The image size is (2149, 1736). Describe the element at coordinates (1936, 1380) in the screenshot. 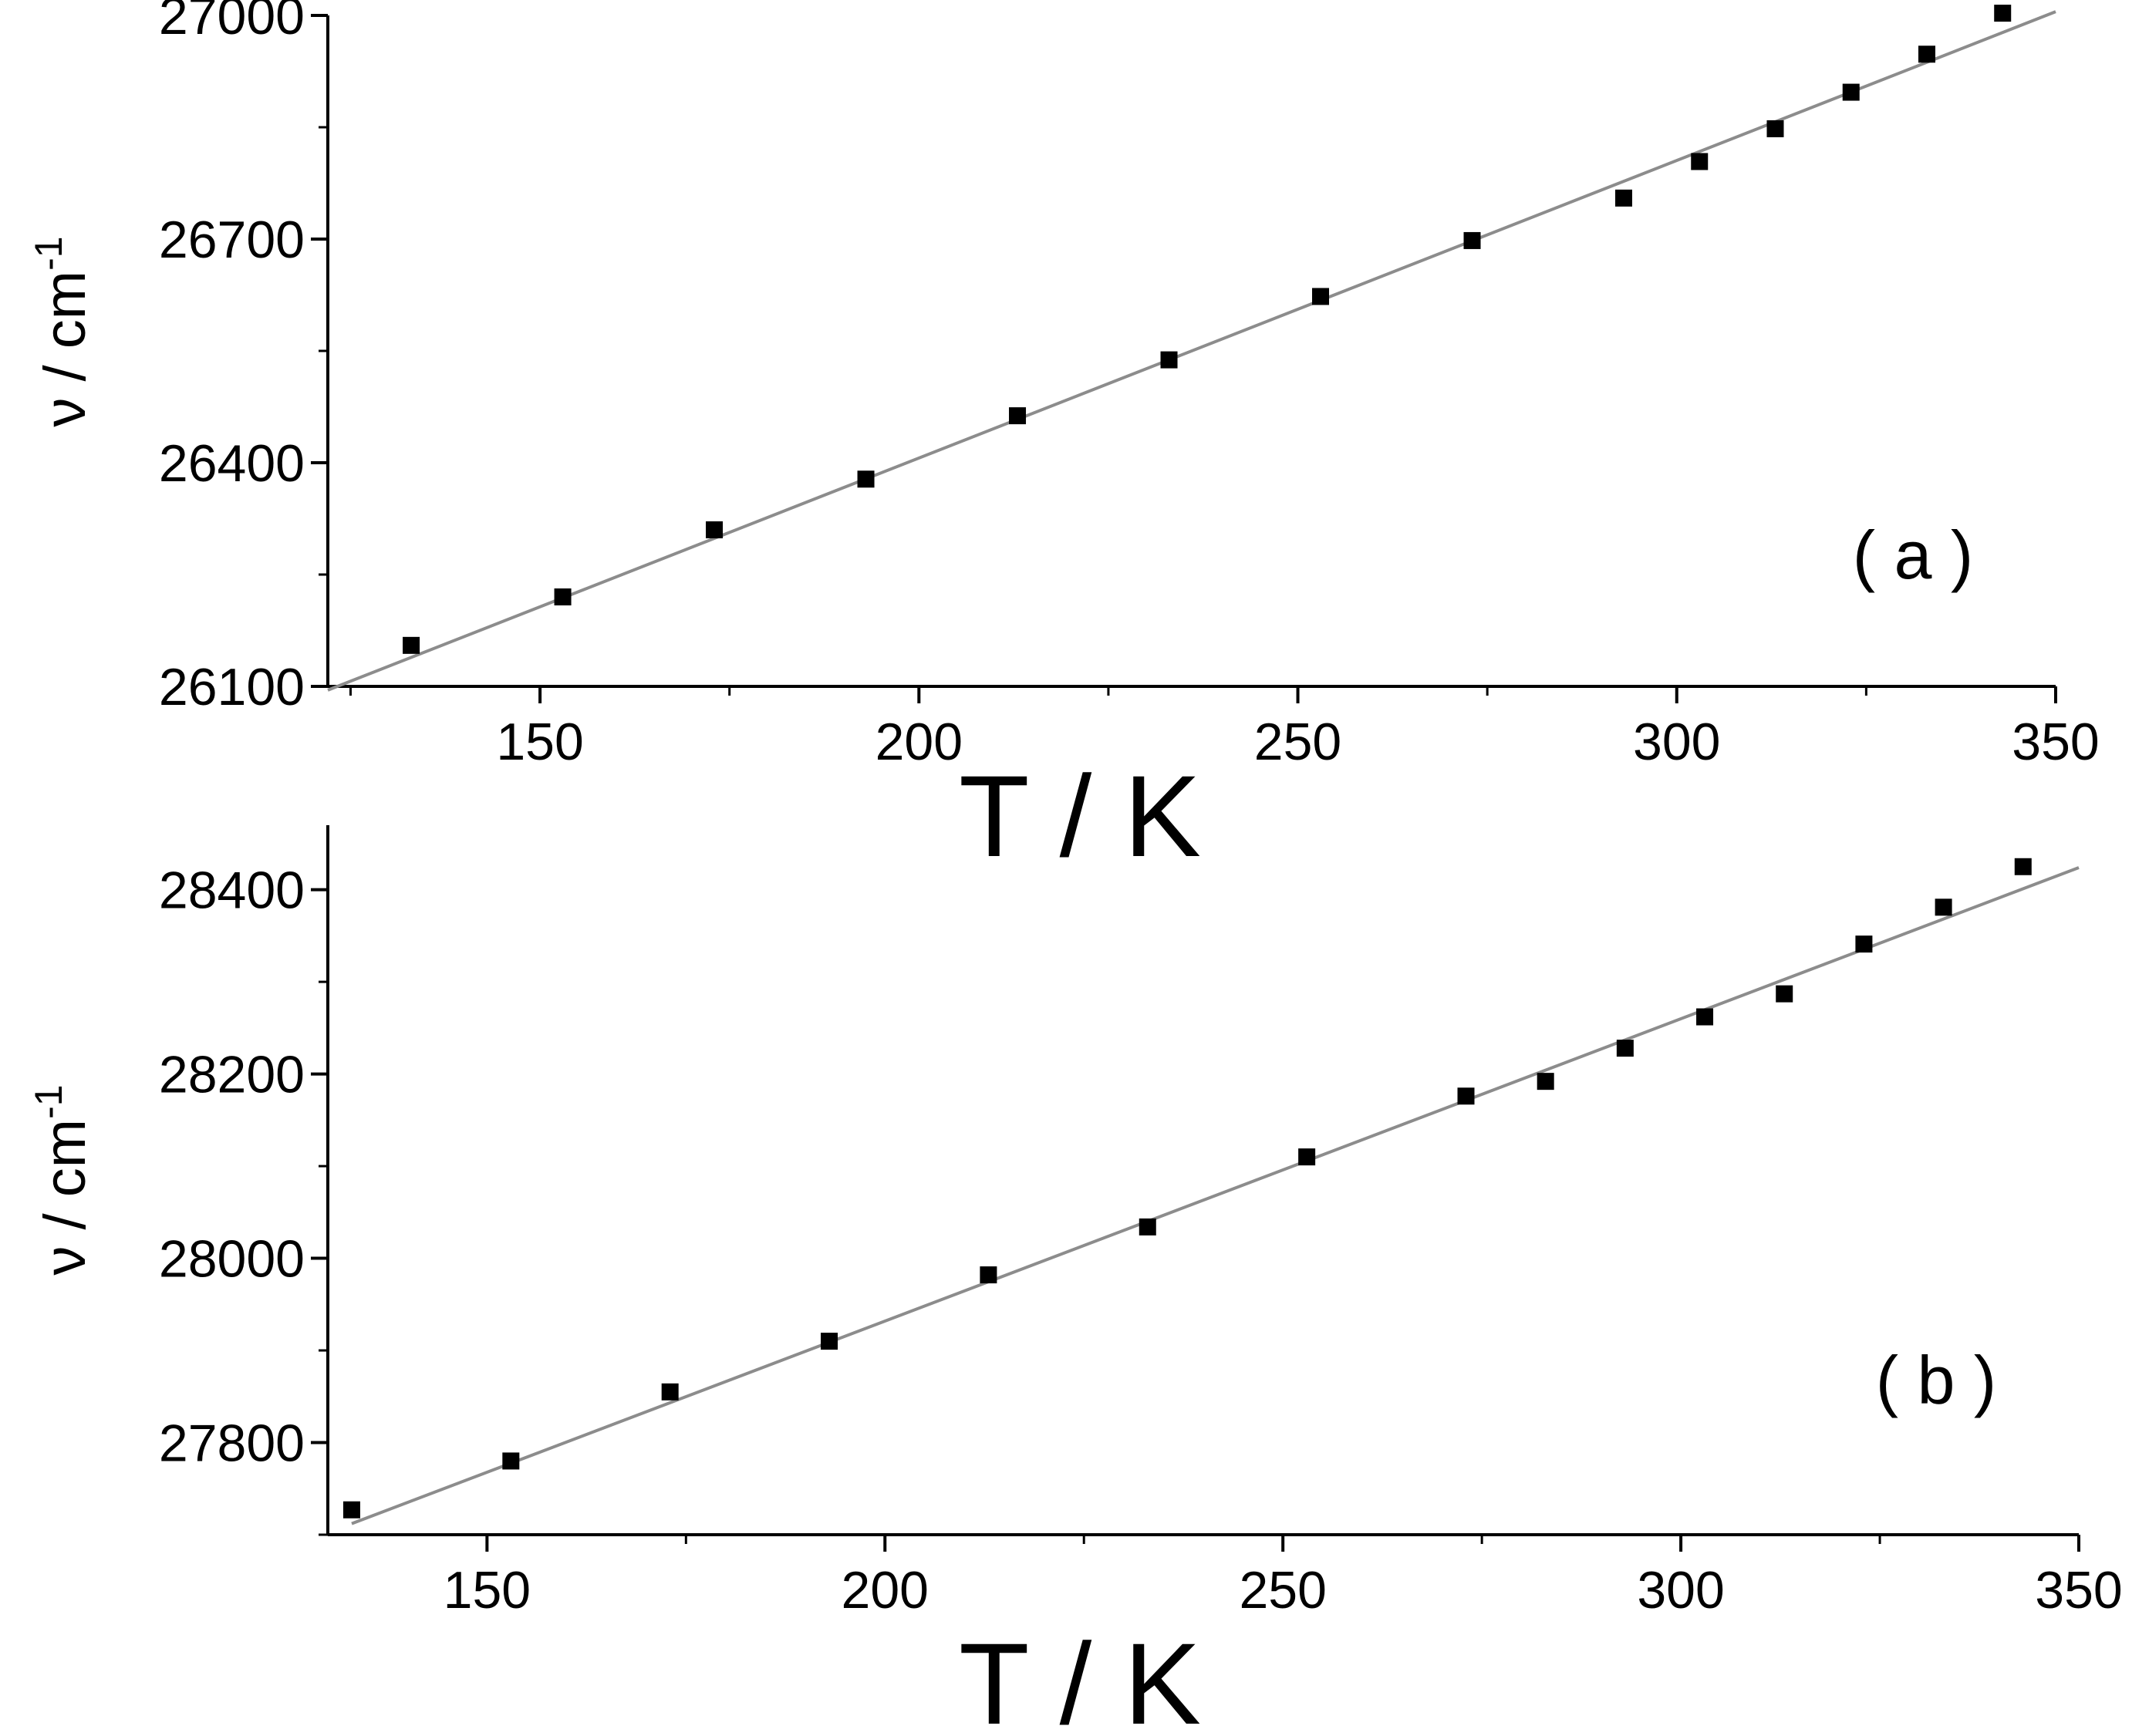

I see `panel-label: ( b )` at that location.